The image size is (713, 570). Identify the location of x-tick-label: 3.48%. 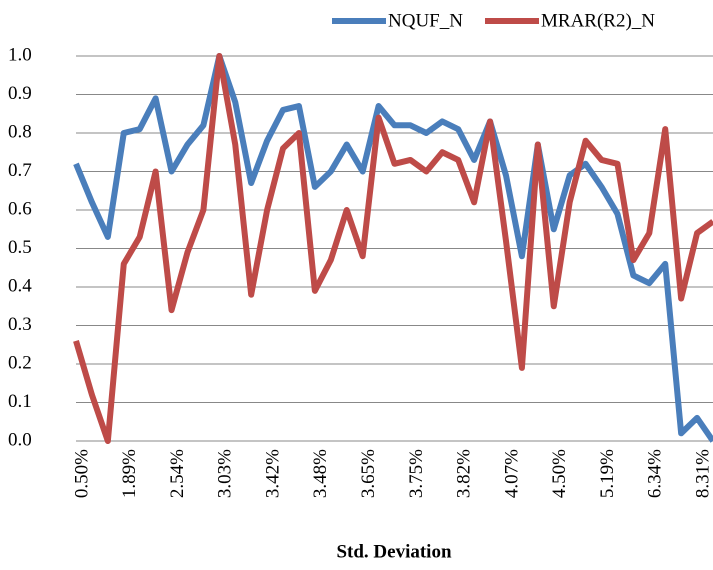
(320, 473).